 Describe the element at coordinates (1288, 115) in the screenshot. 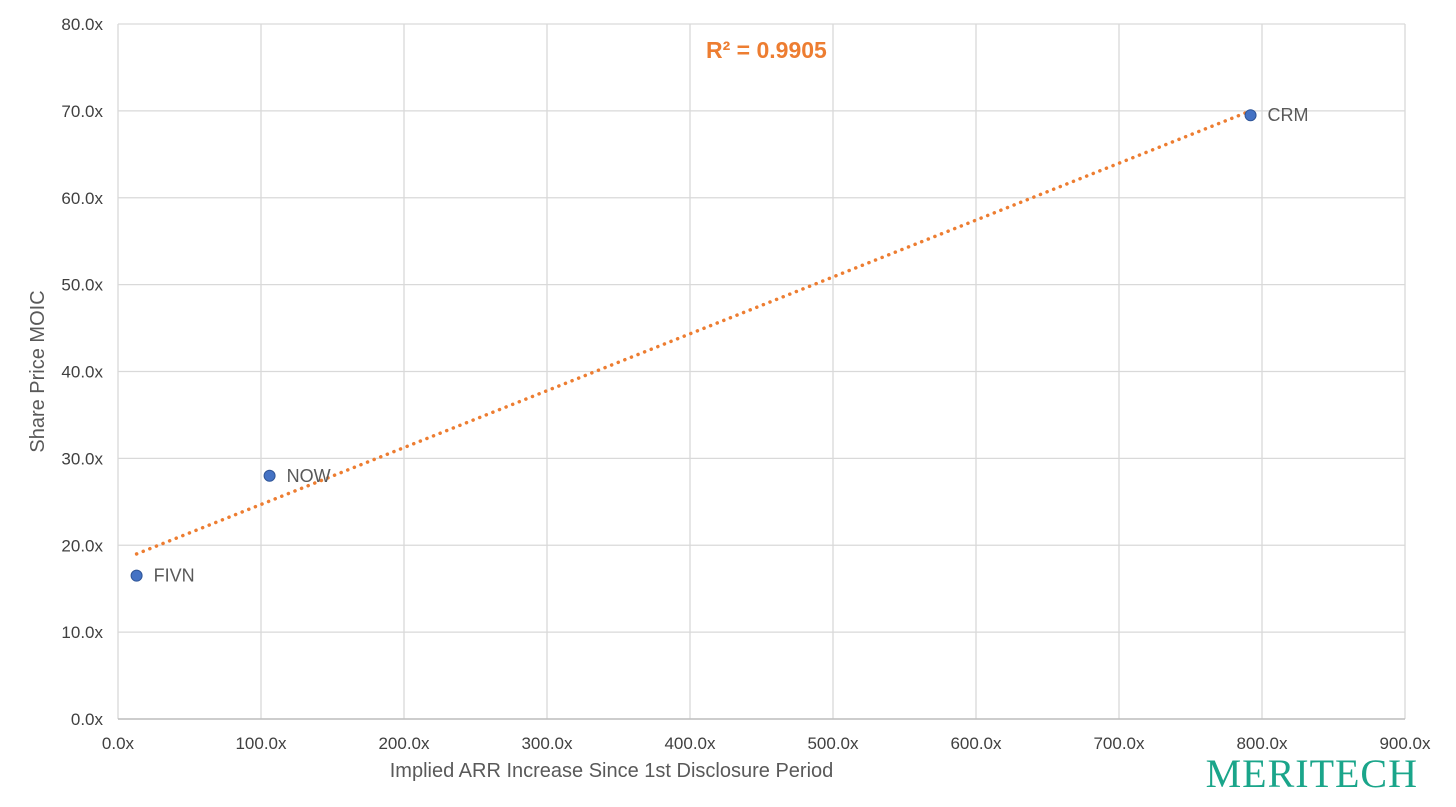

I see `point-label-crm: CRM` at that location.